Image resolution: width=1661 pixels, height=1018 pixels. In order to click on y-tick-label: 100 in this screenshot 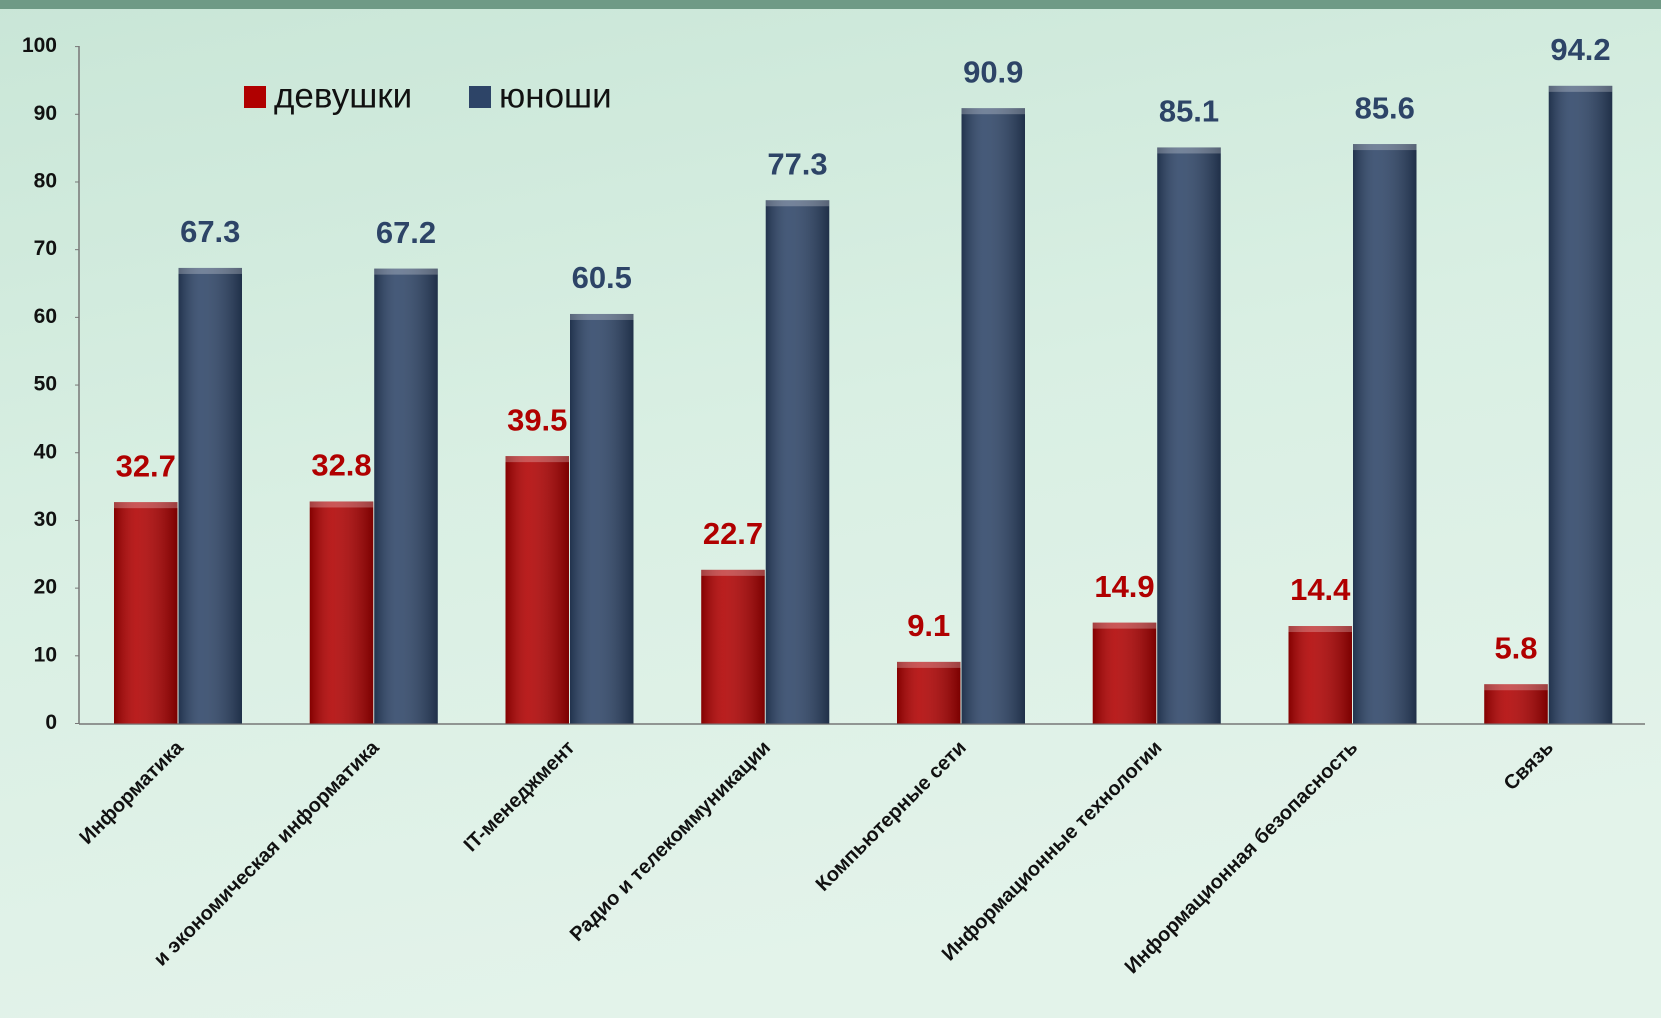, I will do `click(39, 45)`.